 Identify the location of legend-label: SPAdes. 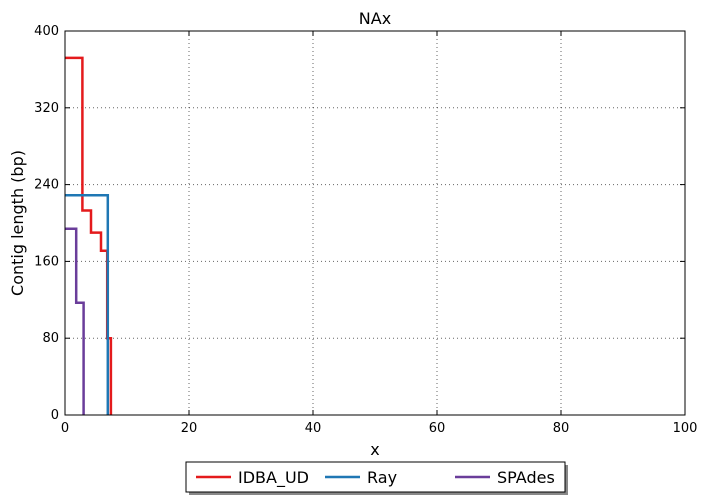
(526, 477).